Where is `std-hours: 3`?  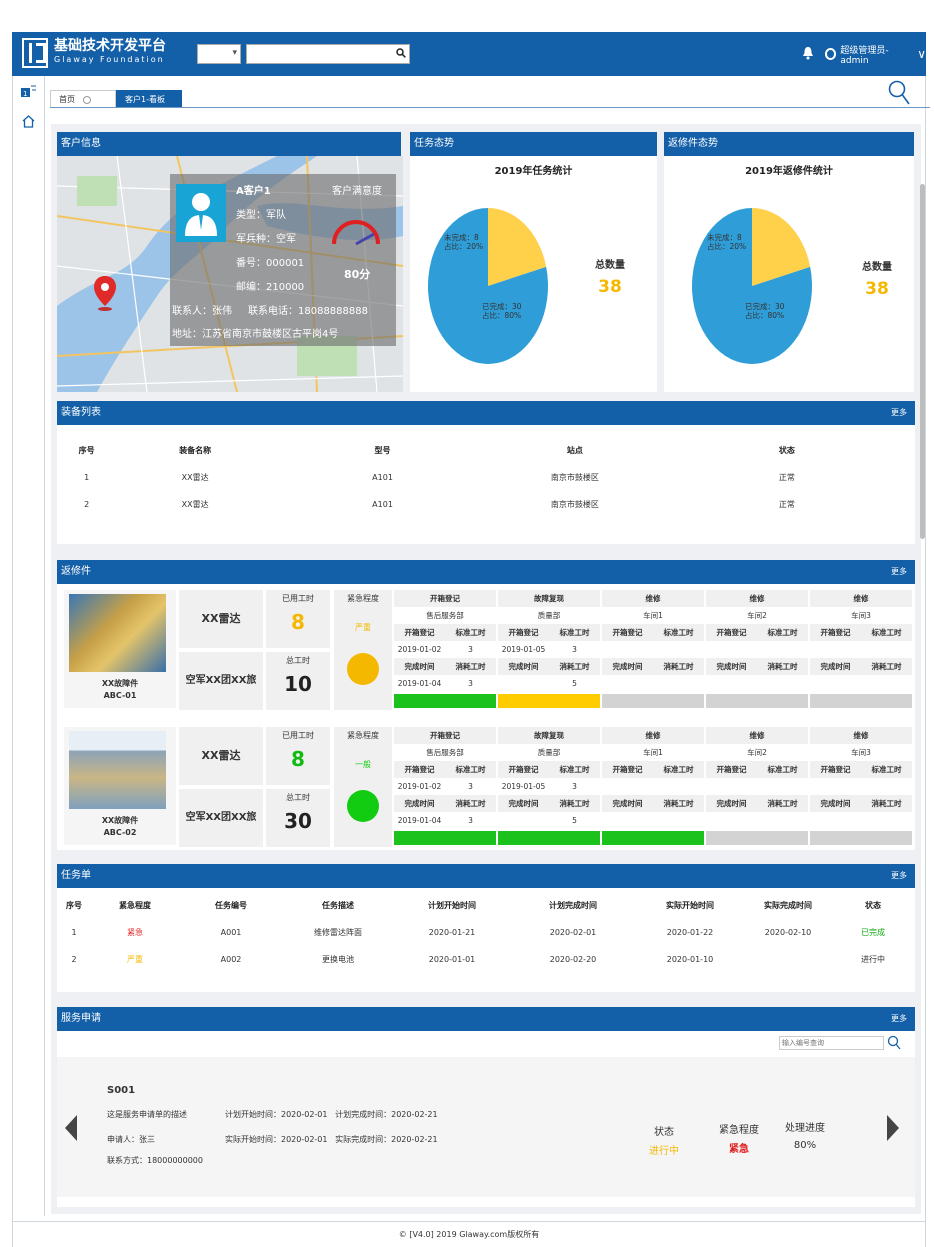 std-hours: 3 is located at coordinates (470, 786).